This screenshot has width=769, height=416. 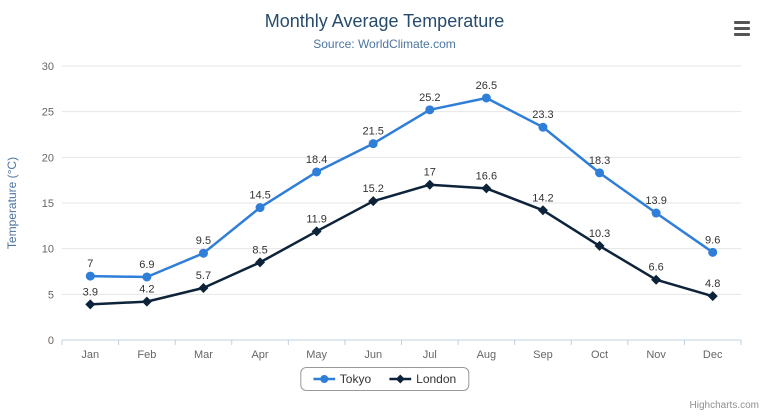 What do you see at coordinates (203, 276) in the screenshot?
I see `data-label: 5.7` at bounding box center [203, 276].